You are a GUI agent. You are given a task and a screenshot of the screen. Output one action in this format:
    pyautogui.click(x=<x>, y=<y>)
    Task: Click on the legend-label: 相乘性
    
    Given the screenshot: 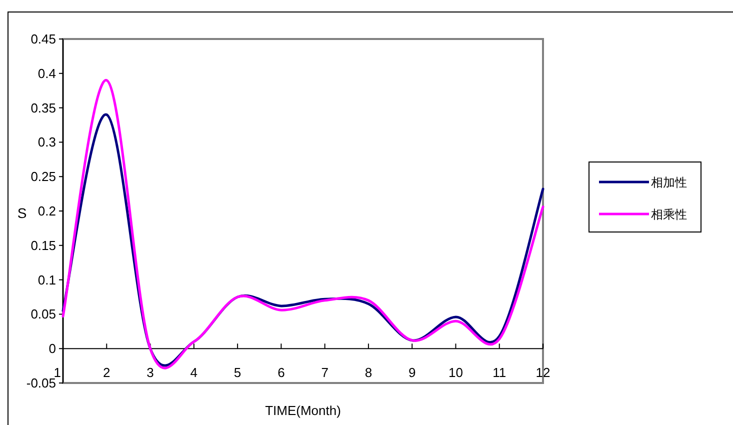 What is the action you would take?
    pyautogui.click(x=669, y=215)
    